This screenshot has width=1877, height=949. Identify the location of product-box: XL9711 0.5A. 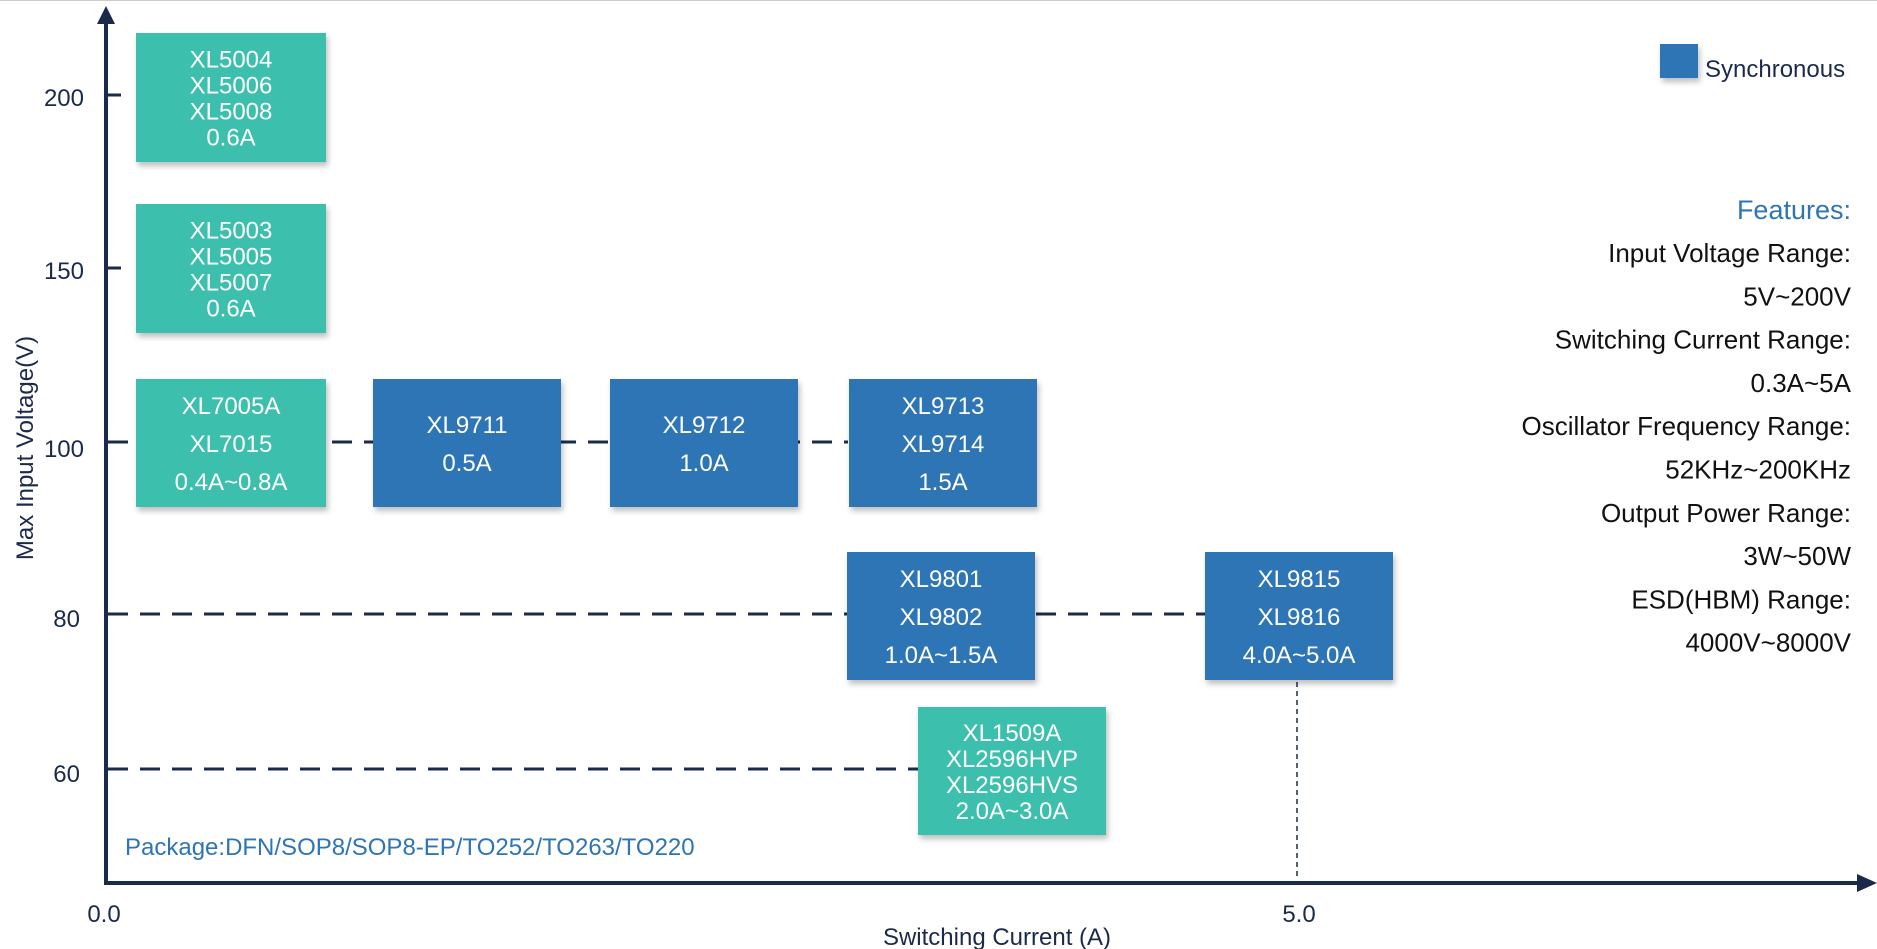
(467, 443).